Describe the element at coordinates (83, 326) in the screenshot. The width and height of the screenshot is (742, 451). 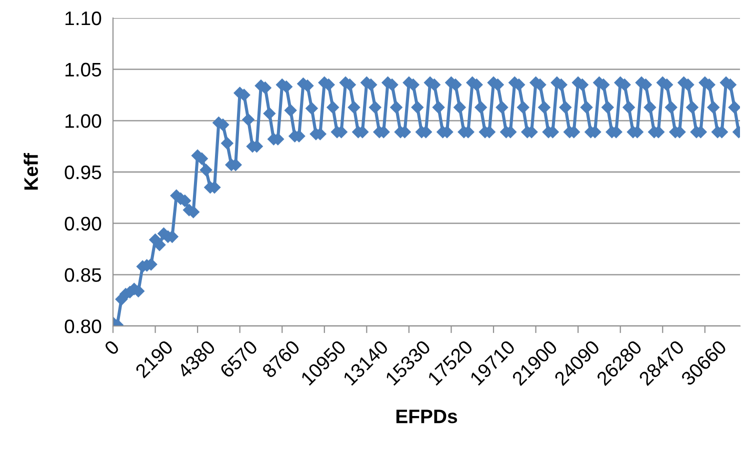
I see `y-tick-label: 0.80` at that location.